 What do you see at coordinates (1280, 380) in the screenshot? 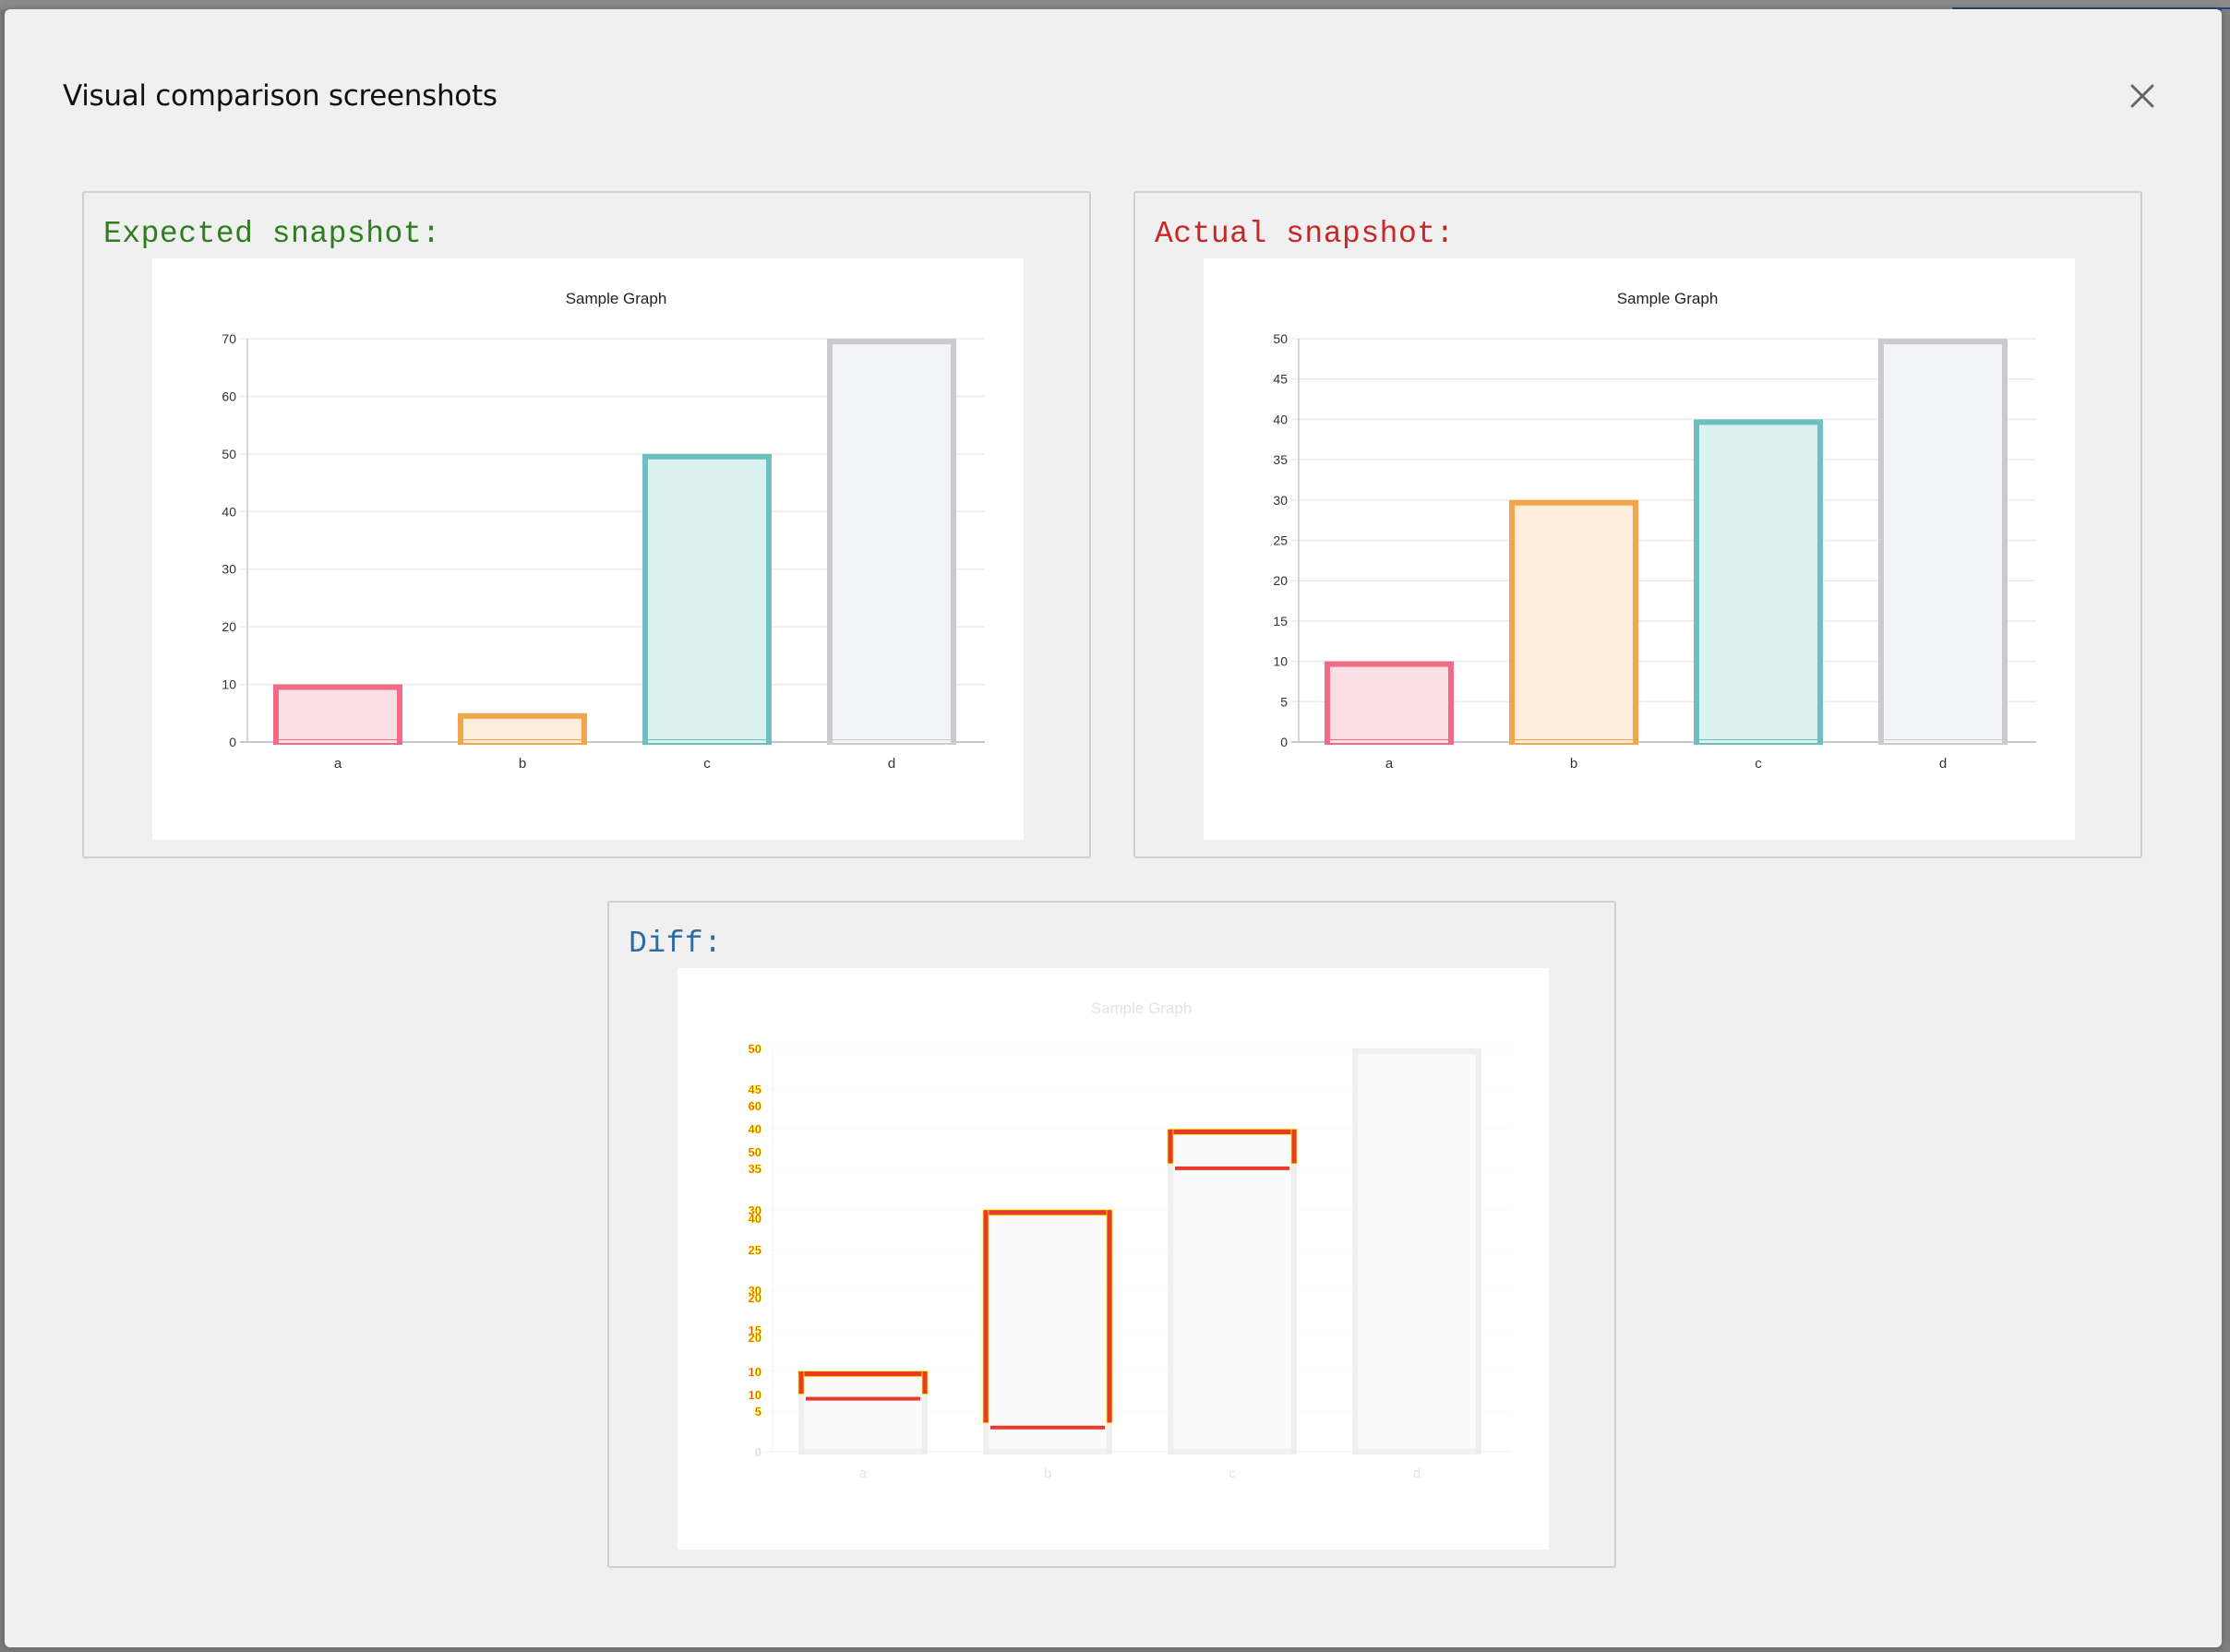
I see `y-tick-label: 45` at bounding box center [1280, 380].